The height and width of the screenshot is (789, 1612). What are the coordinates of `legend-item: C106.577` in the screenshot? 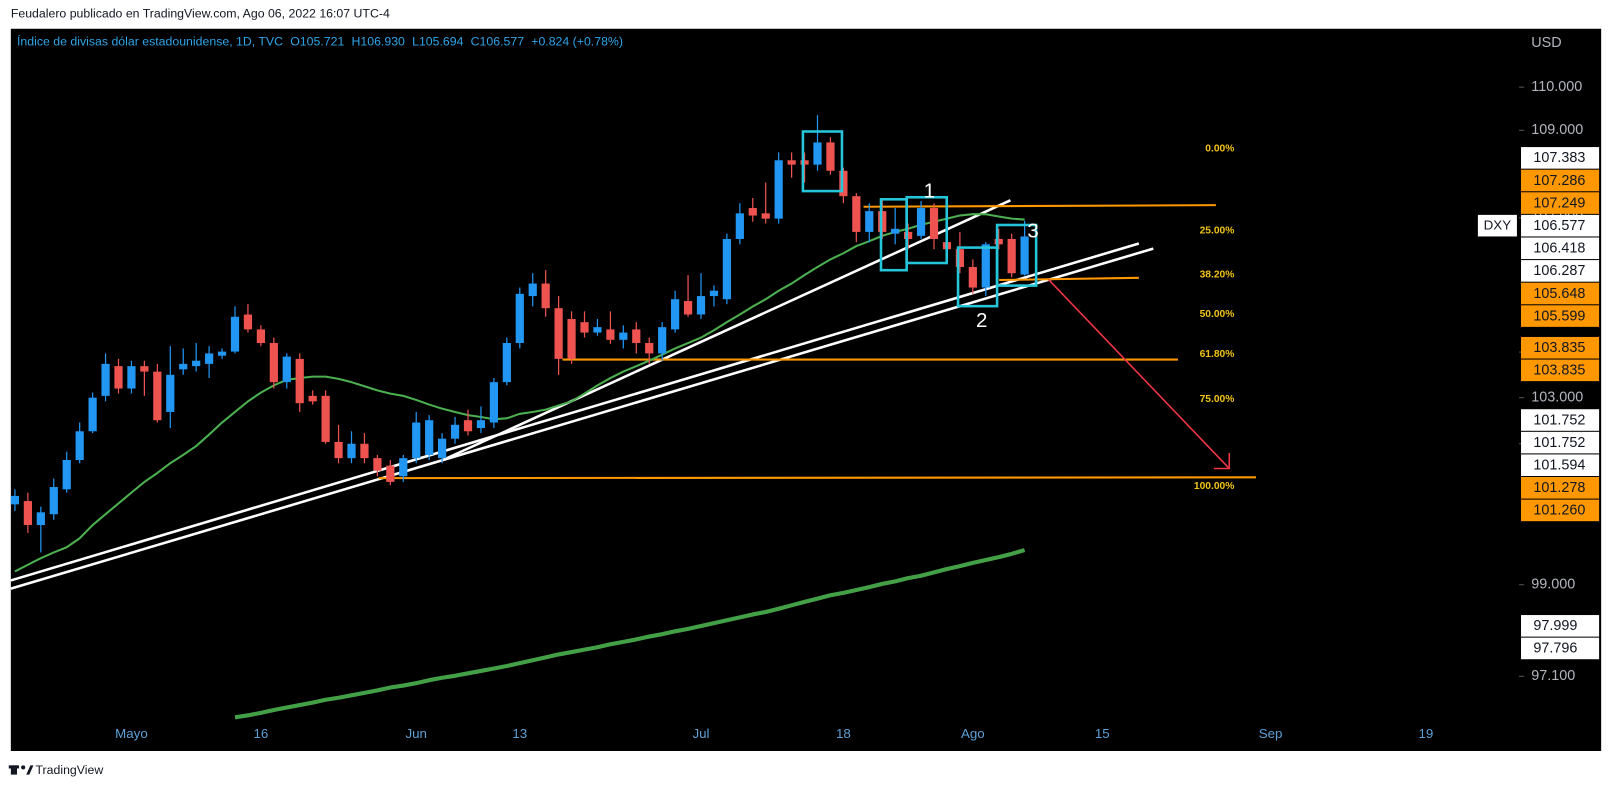 It's located at (498, 41).